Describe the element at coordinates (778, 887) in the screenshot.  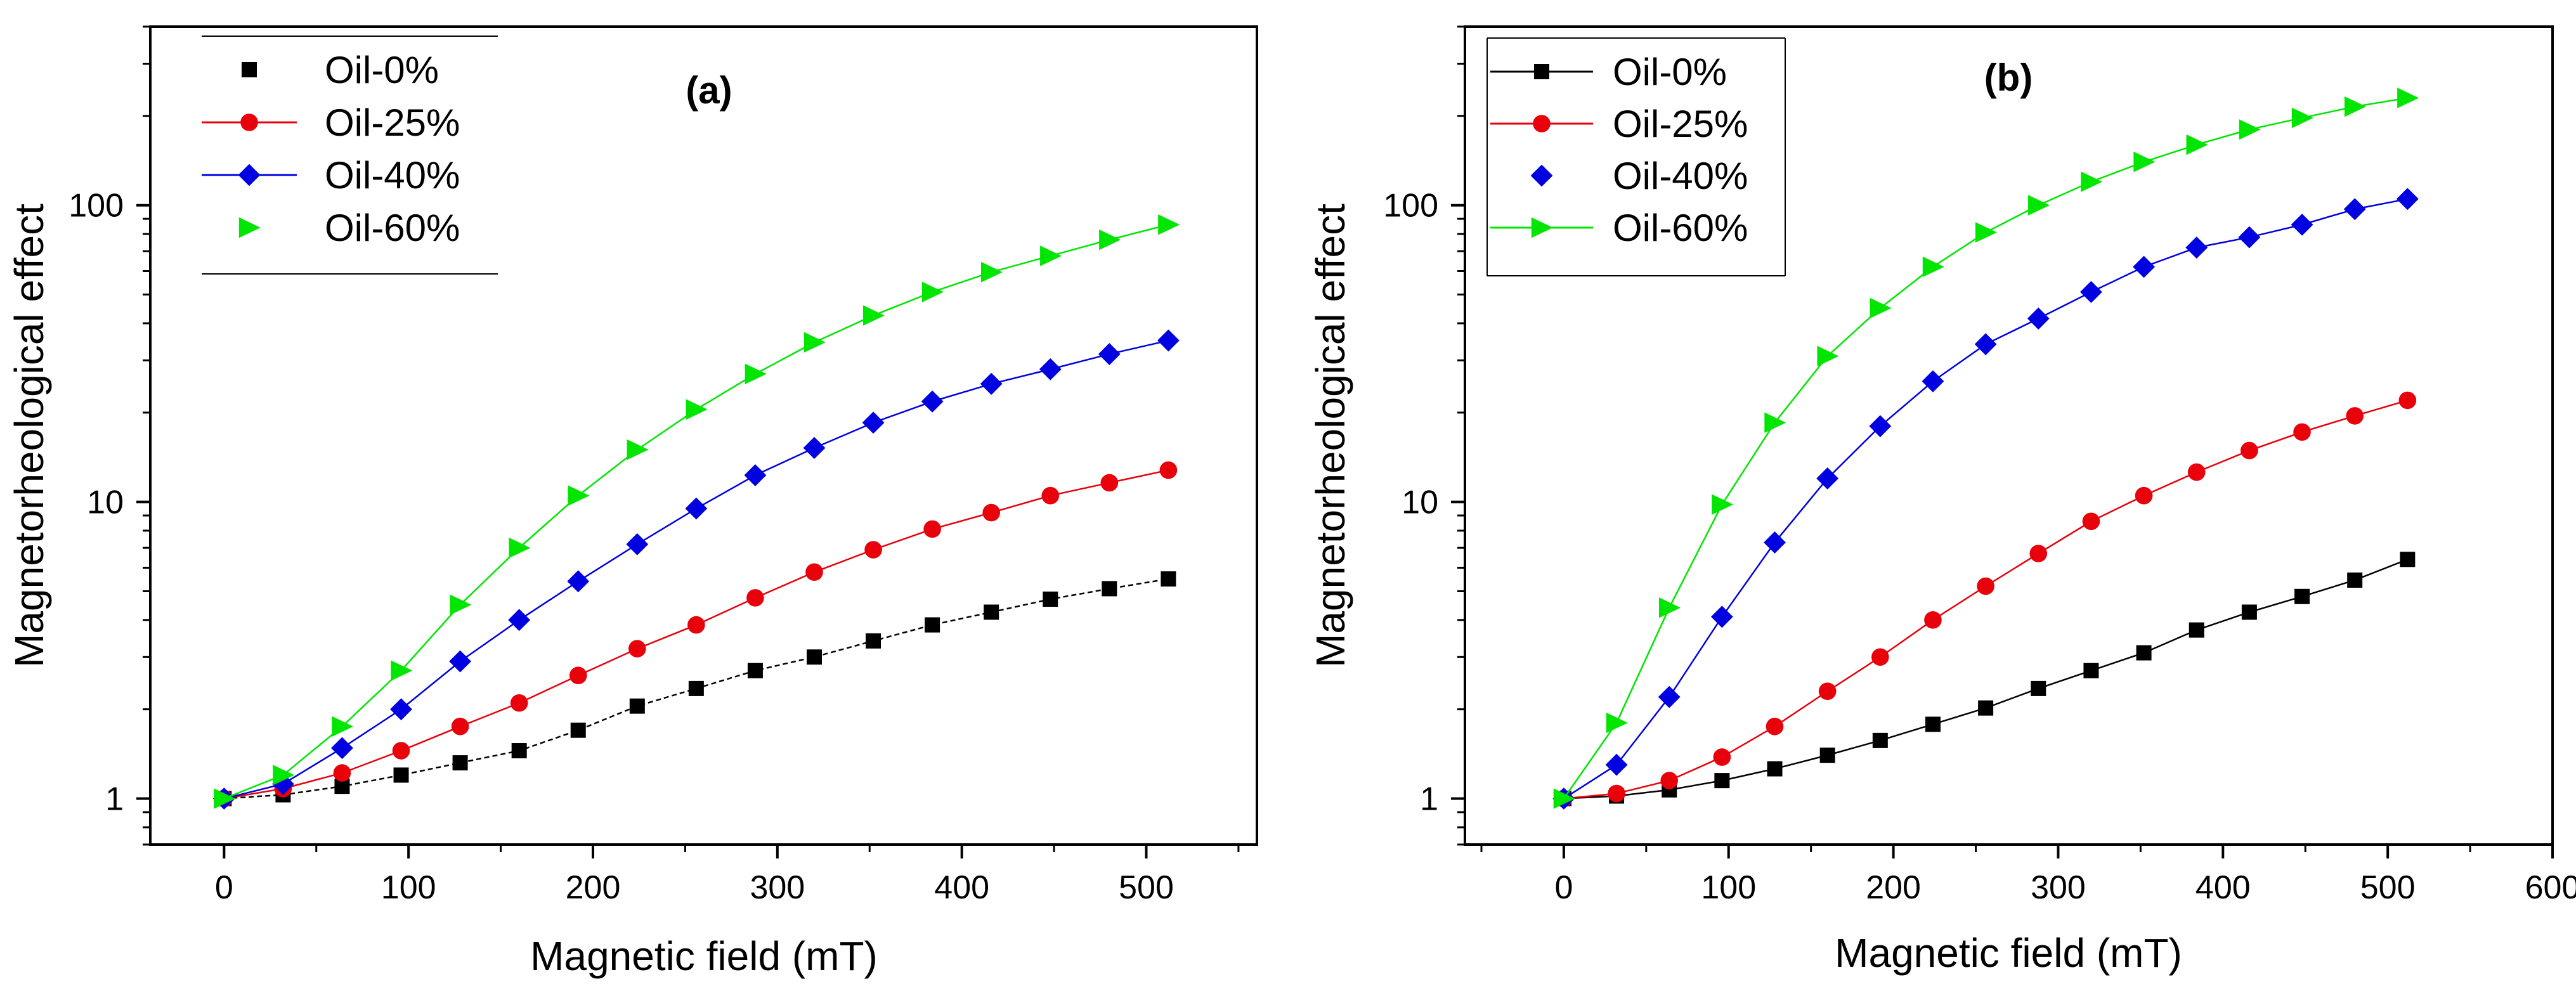
I see `x-tick-label: 300` at that location.